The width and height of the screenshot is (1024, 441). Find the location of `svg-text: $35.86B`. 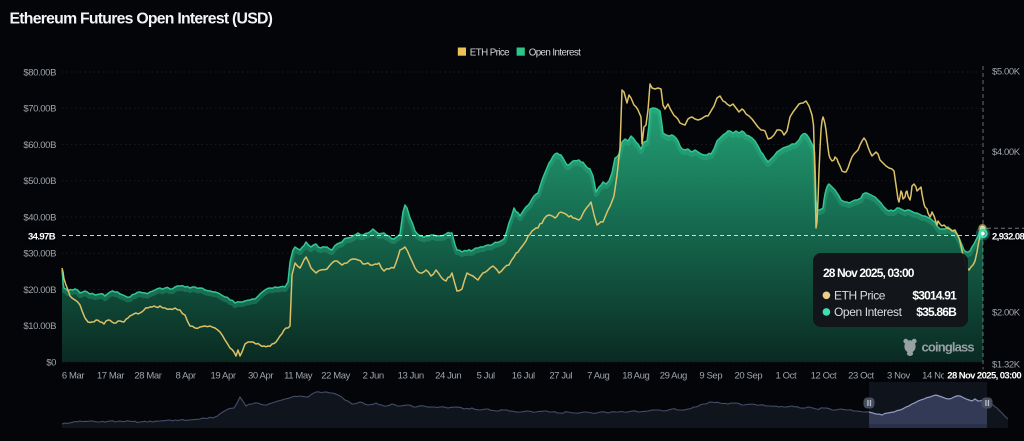

svg-text: $35.86B is located at coordinates (936, 312).